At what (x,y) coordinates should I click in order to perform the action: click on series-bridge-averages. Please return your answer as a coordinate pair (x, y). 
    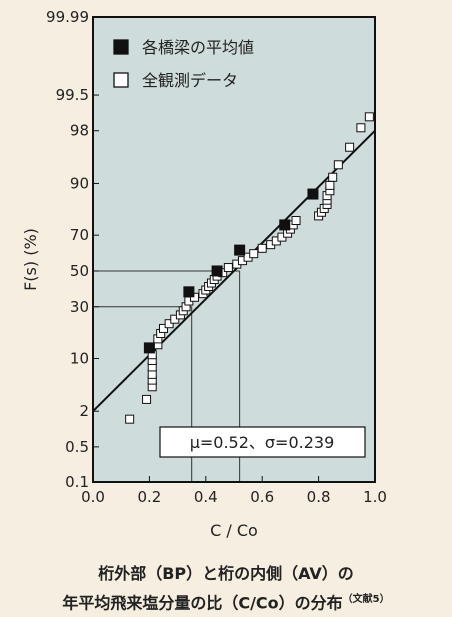
    Looking at the image, I should click on (231, 271).